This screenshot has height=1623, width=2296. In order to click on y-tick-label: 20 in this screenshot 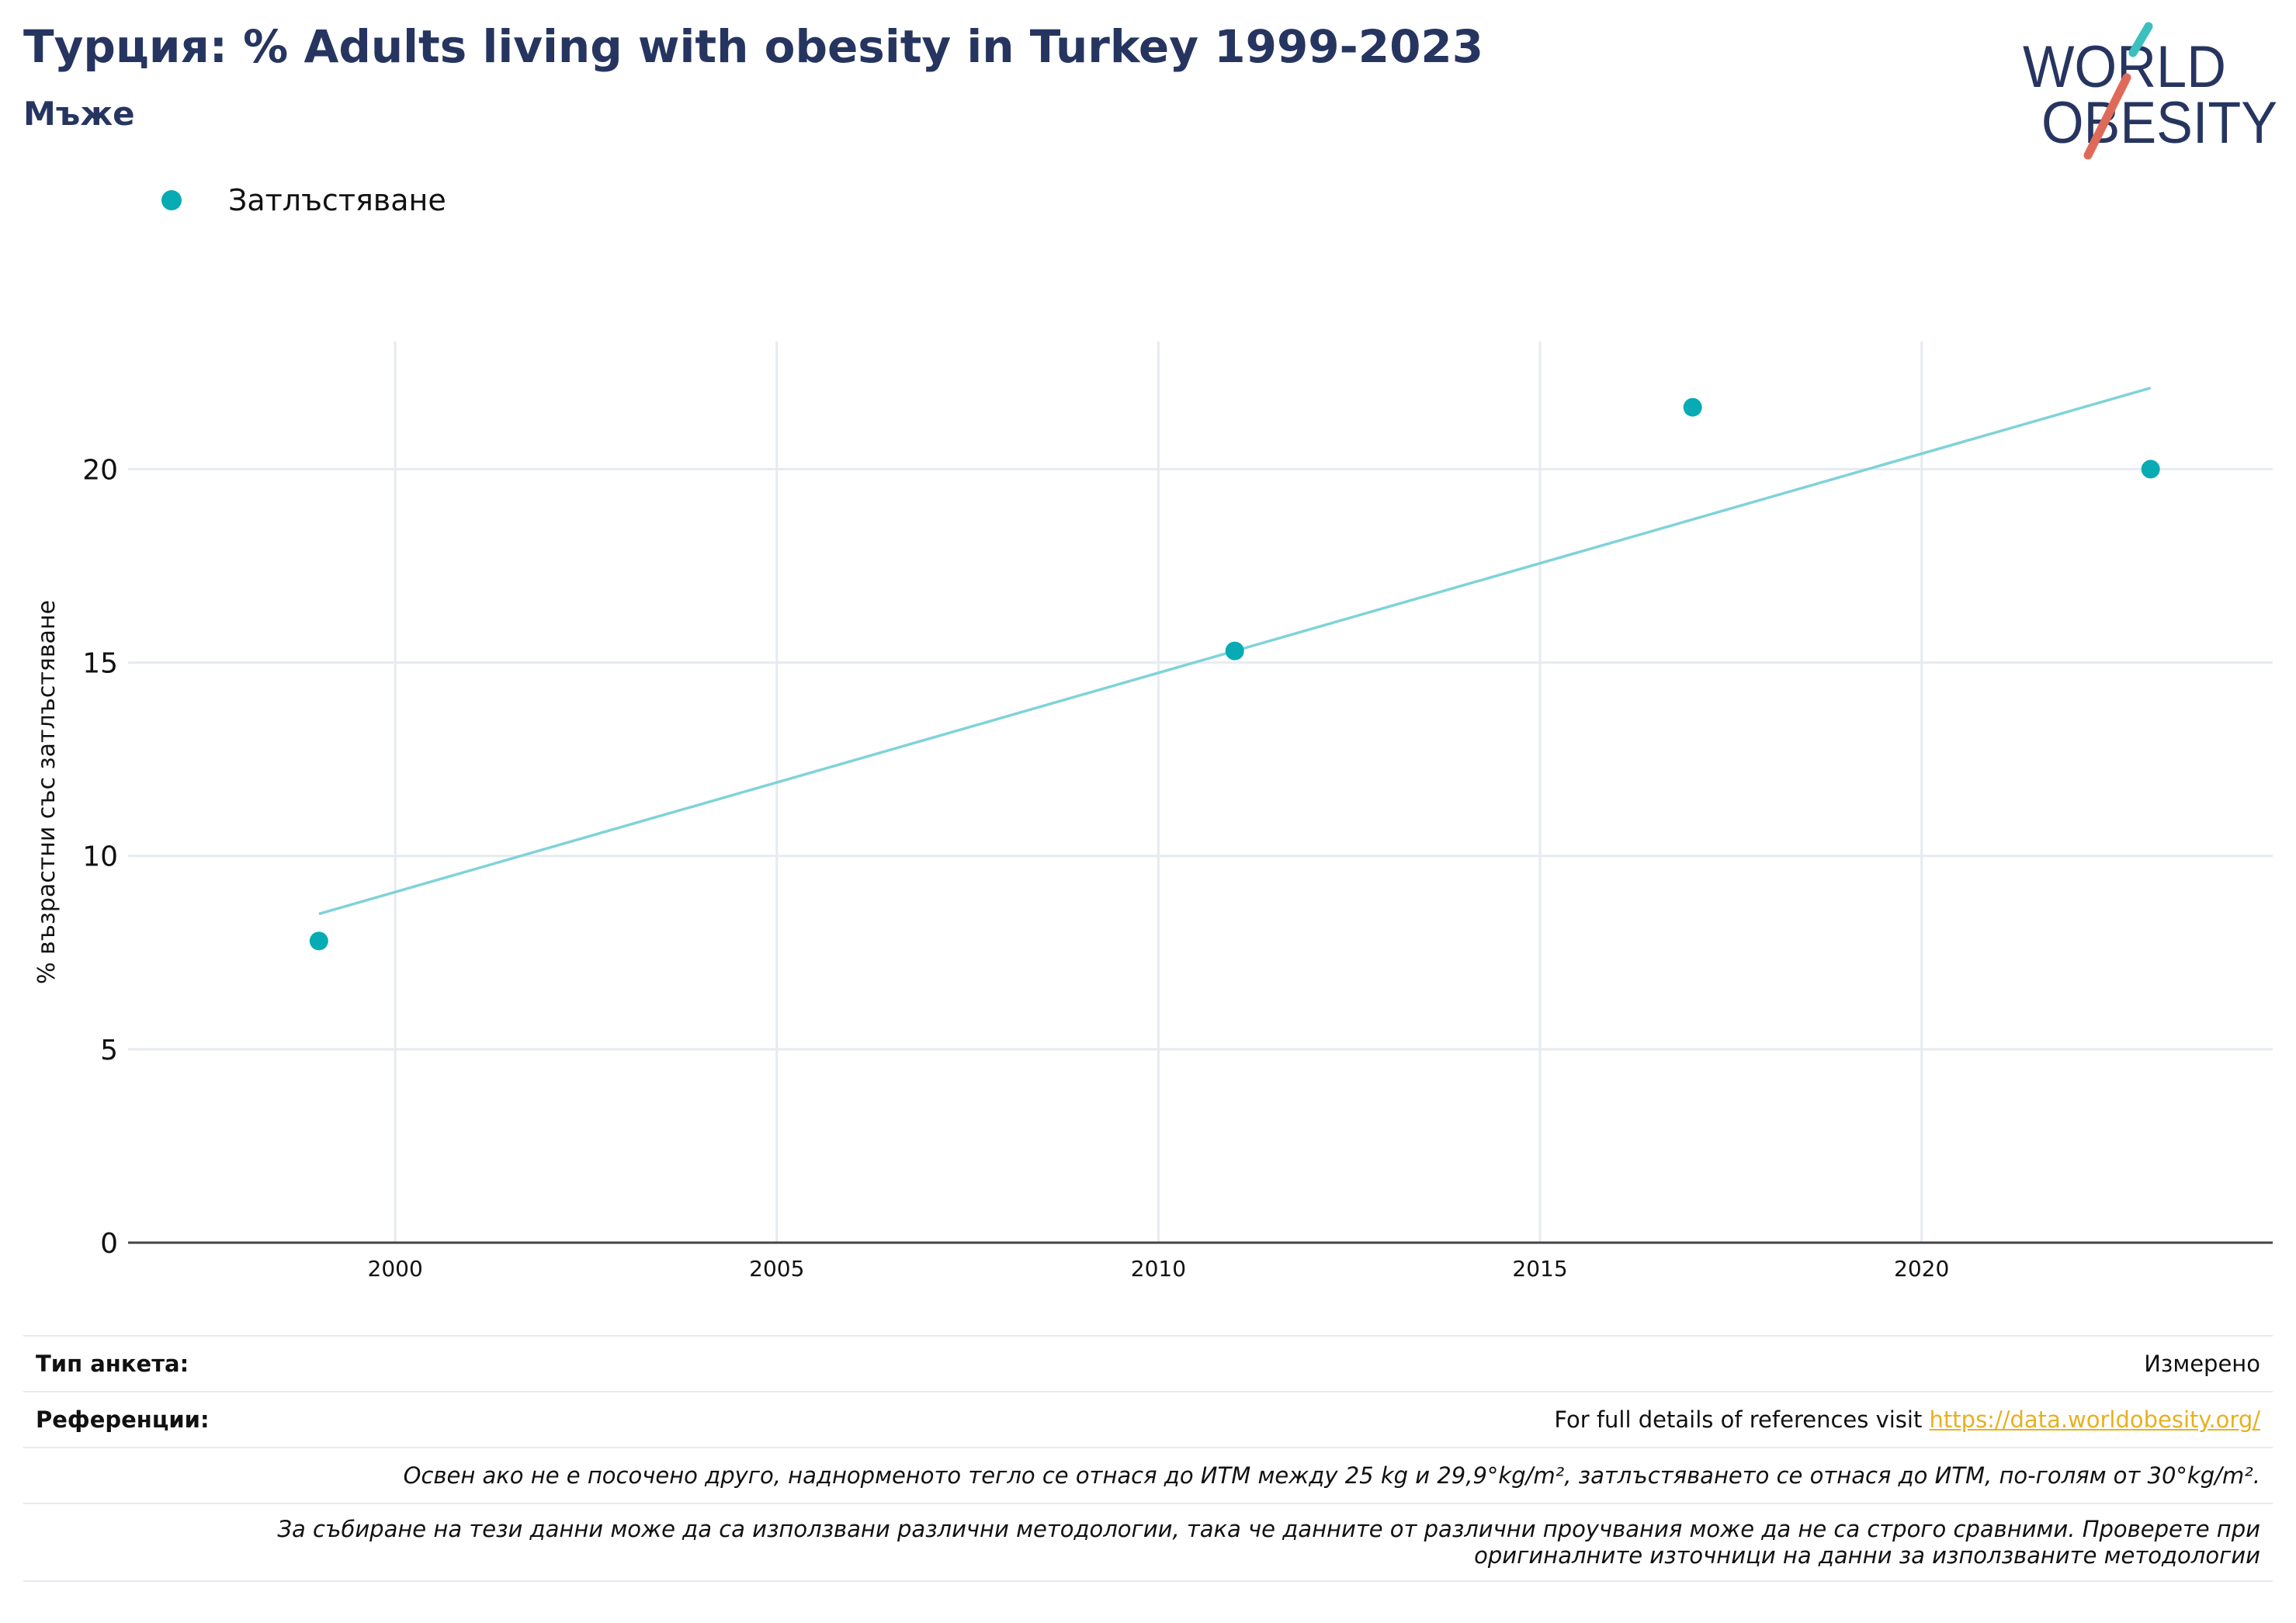, I will do `click(100, 470)`.